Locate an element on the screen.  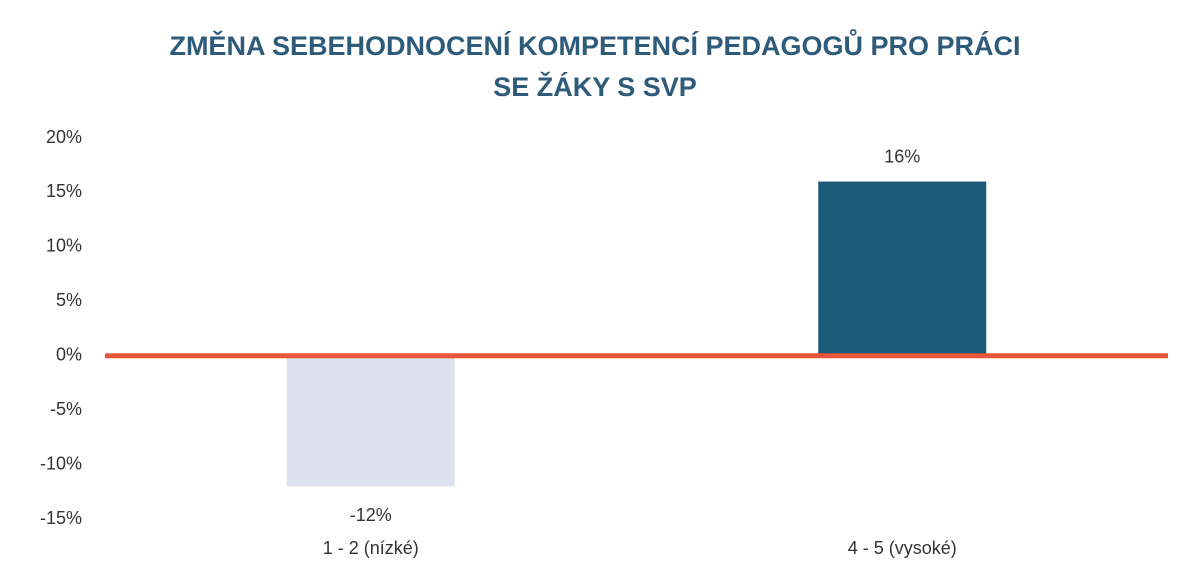
data-label: -12% is located at coordinates (371, 515).